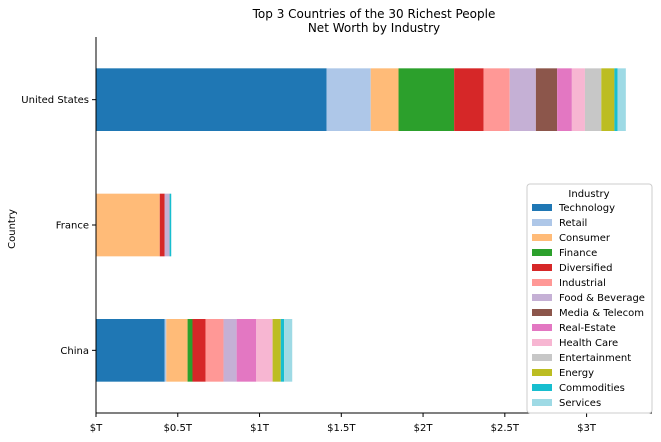 Image resolution: width=661 pixels, height=442 pixels. What do you see at coordinates (341, 428) in the screenshot?
I see `x-tick-label: $1.5T` at bounding box center [341, 428].